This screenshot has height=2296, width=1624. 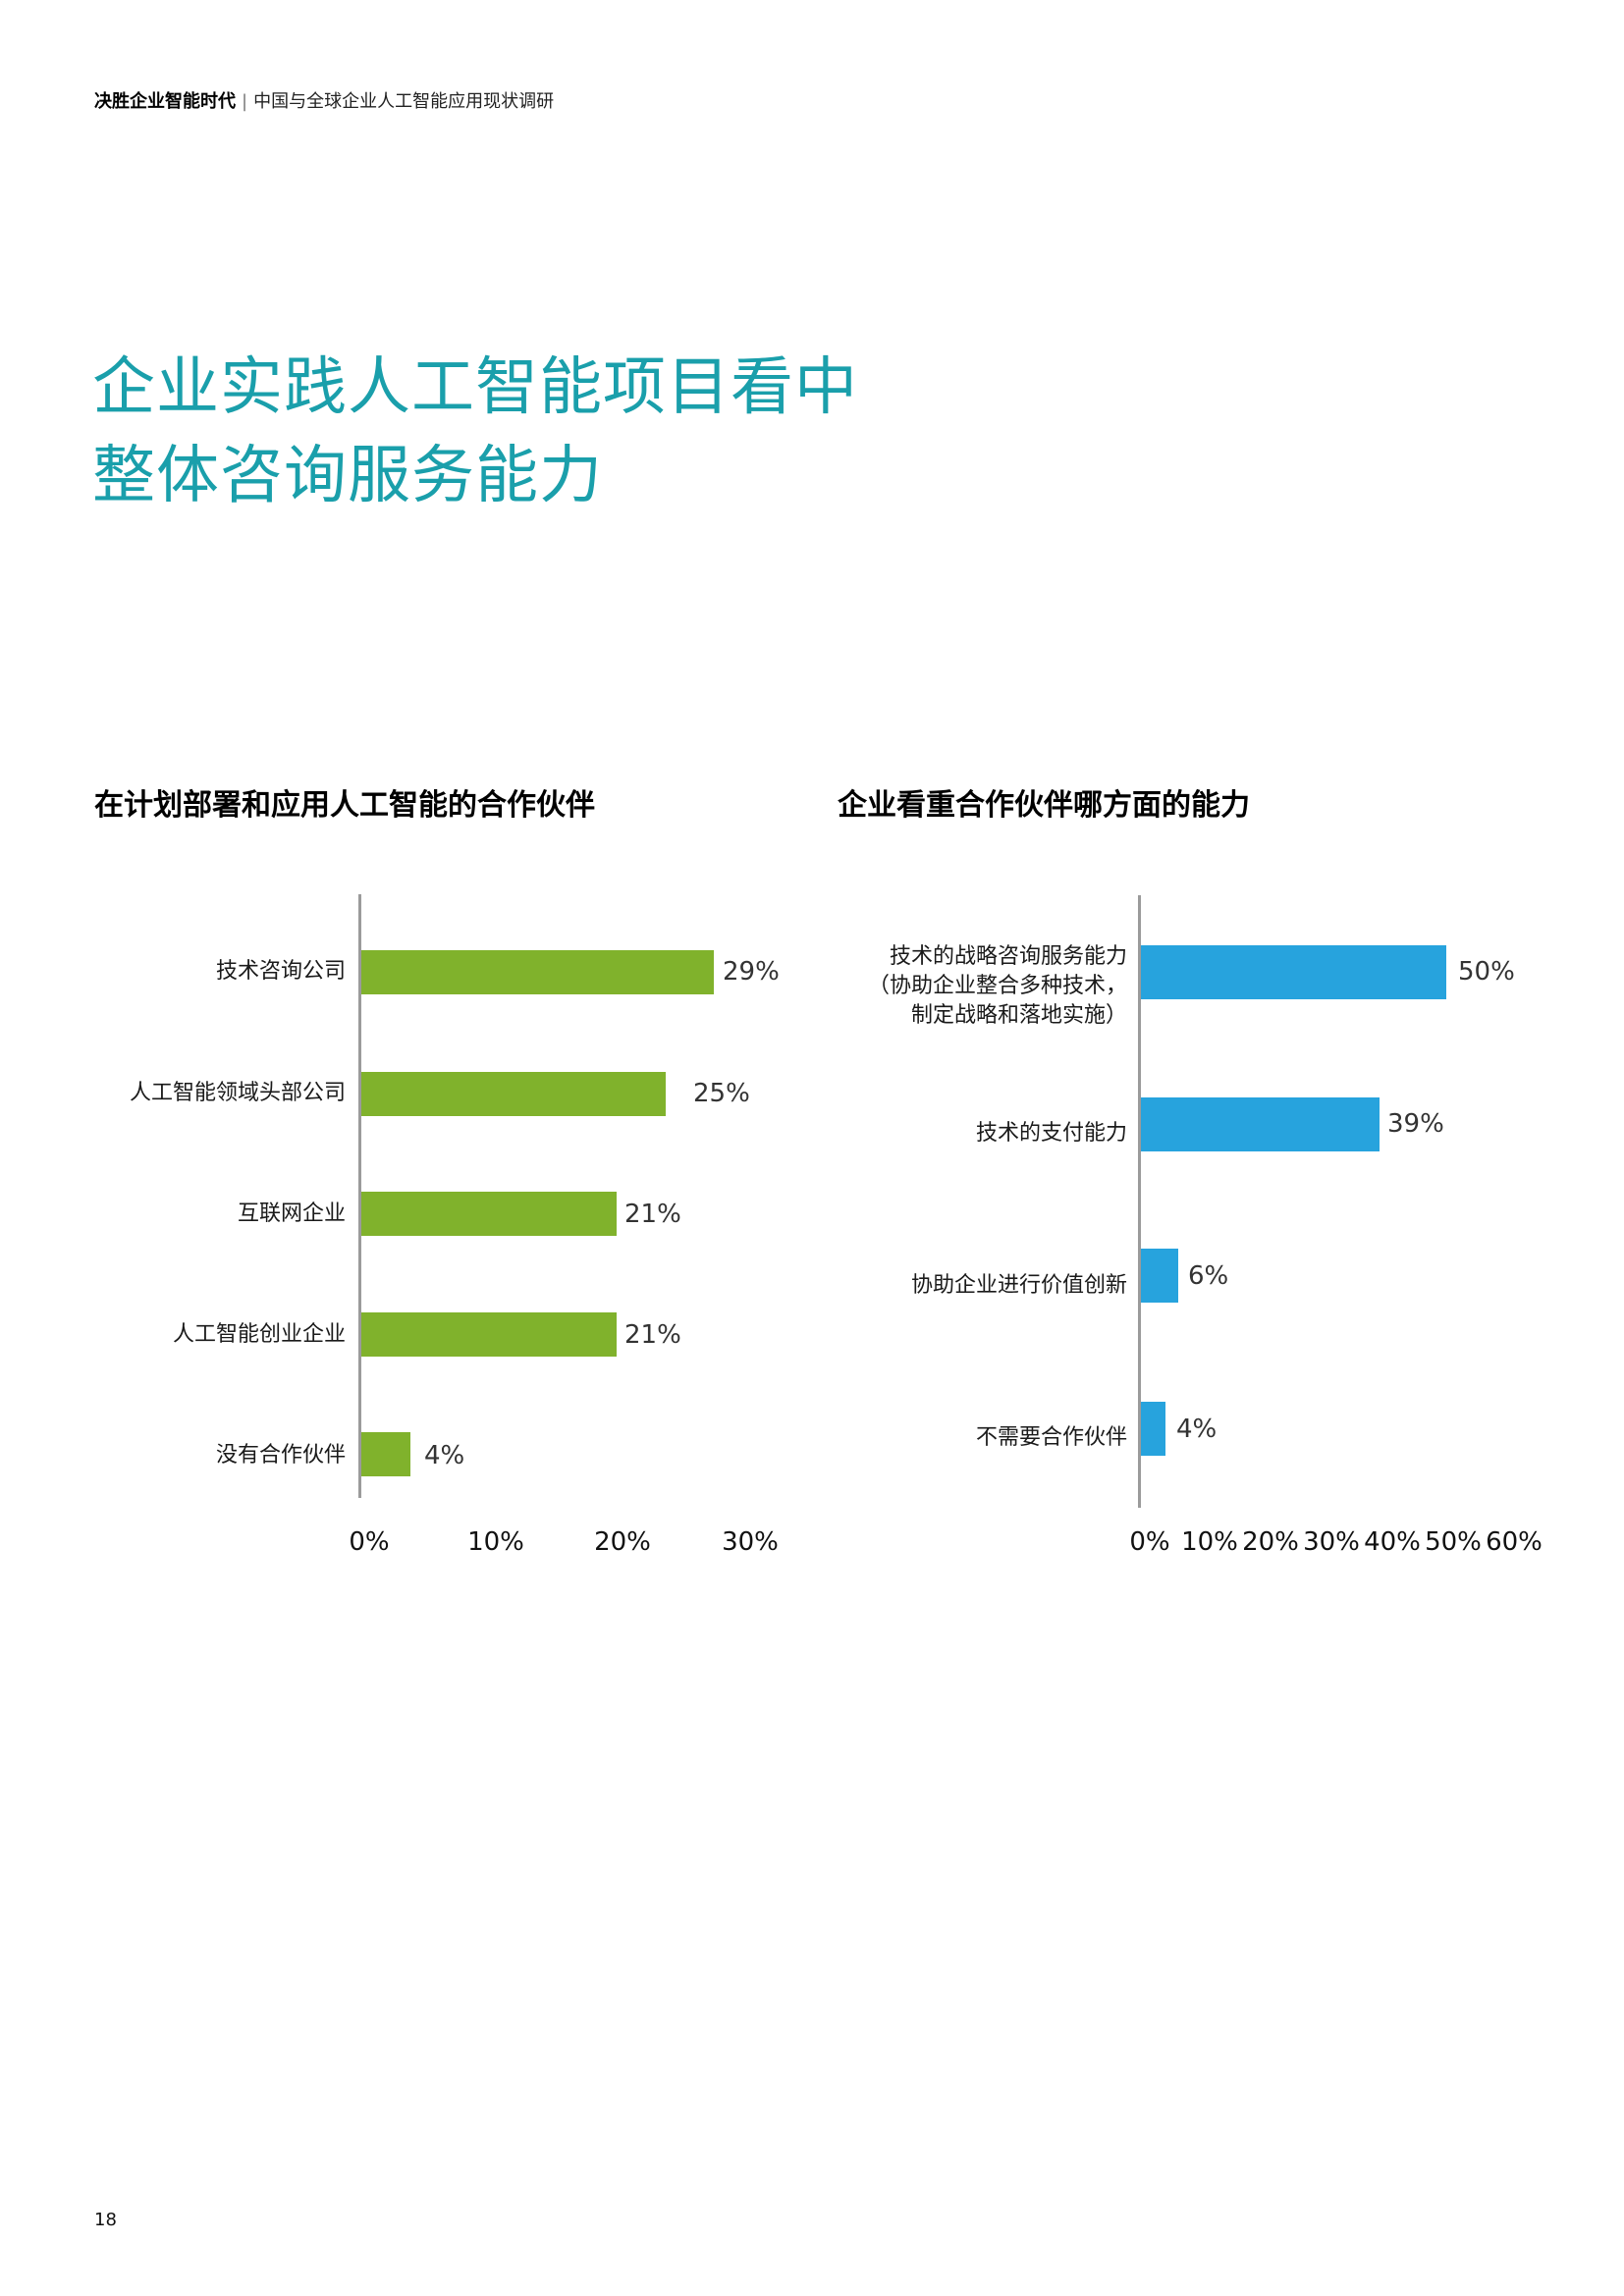 I want to click on x-tick-label: 50%, so click(x=1453, y=1542).